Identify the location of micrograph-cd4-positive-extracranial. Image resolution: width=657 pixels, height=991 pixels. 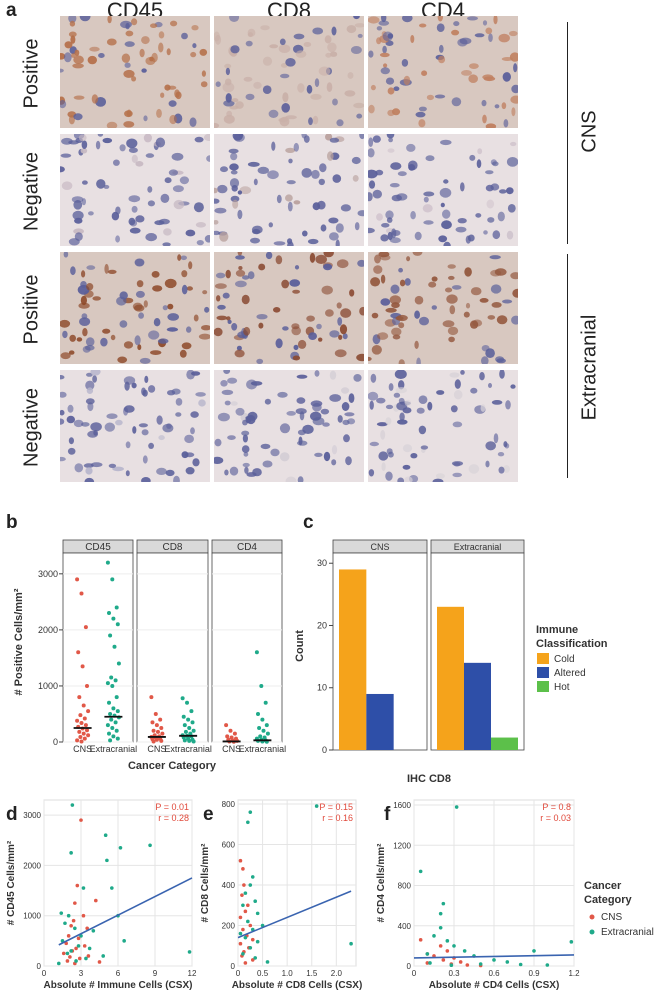
(443, 308).